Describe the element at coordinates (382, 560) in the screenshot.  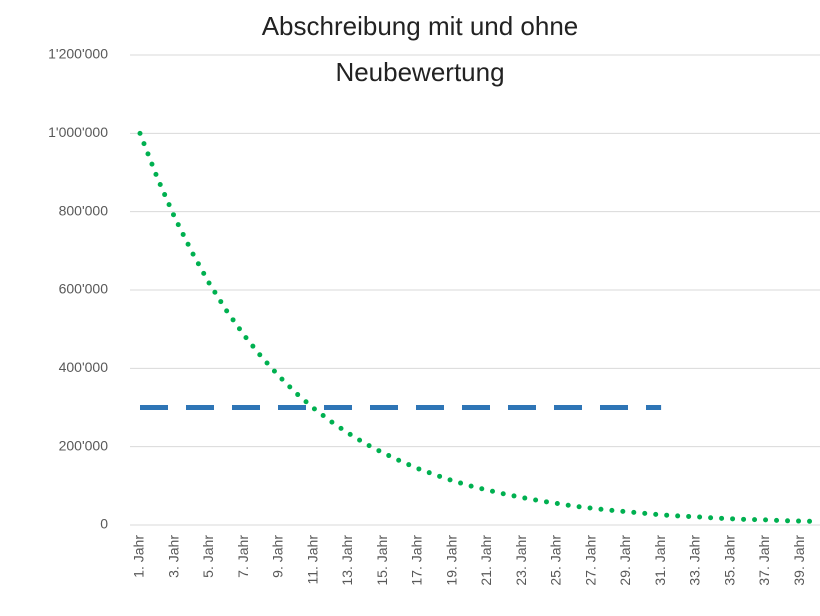
I see `x-tick-label: 15. Jahr` at that location.